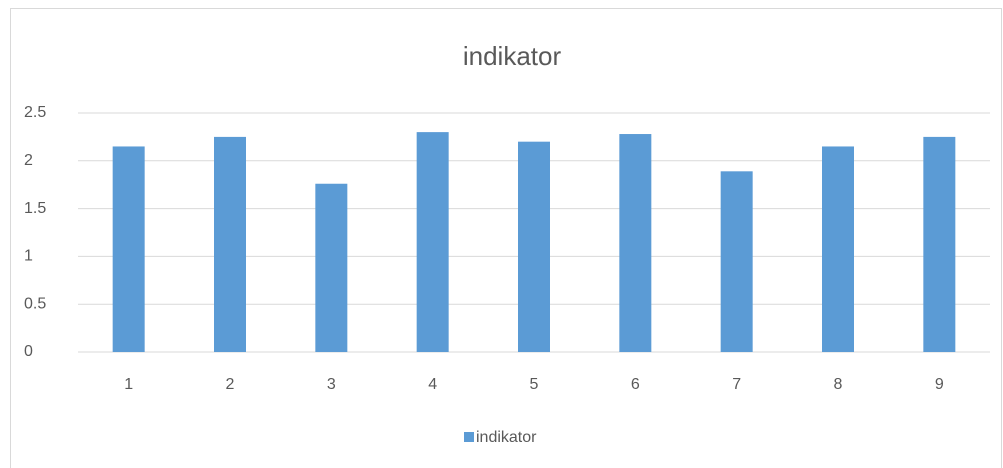  Describe the element at coordinates (506, 437) in the screenshot. I see `legend-label: indikator` at that location.